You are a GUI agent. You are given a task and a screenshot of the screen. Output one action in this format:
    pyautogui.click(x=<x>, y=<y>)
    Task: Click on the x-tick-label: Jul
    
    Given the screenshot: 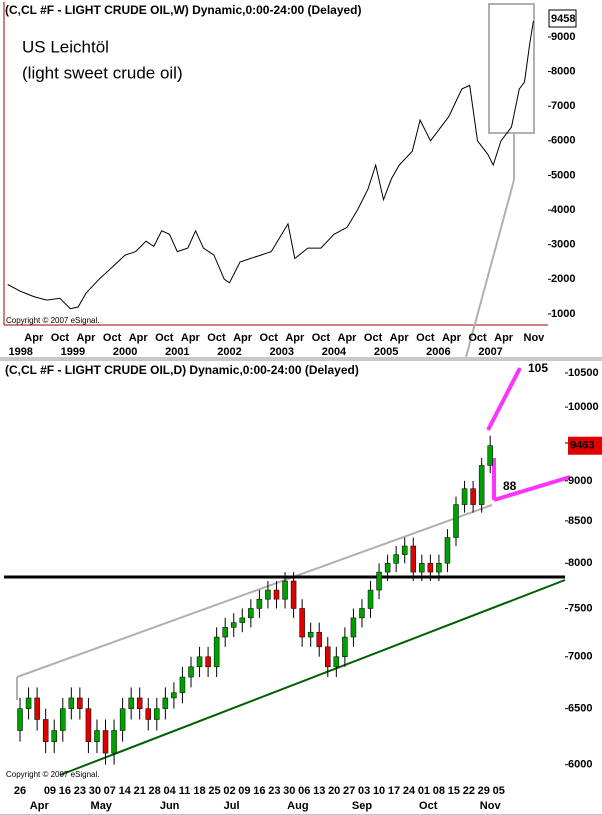 What is the action you would take?
    pyautogui.click(x=232, y=806)
    